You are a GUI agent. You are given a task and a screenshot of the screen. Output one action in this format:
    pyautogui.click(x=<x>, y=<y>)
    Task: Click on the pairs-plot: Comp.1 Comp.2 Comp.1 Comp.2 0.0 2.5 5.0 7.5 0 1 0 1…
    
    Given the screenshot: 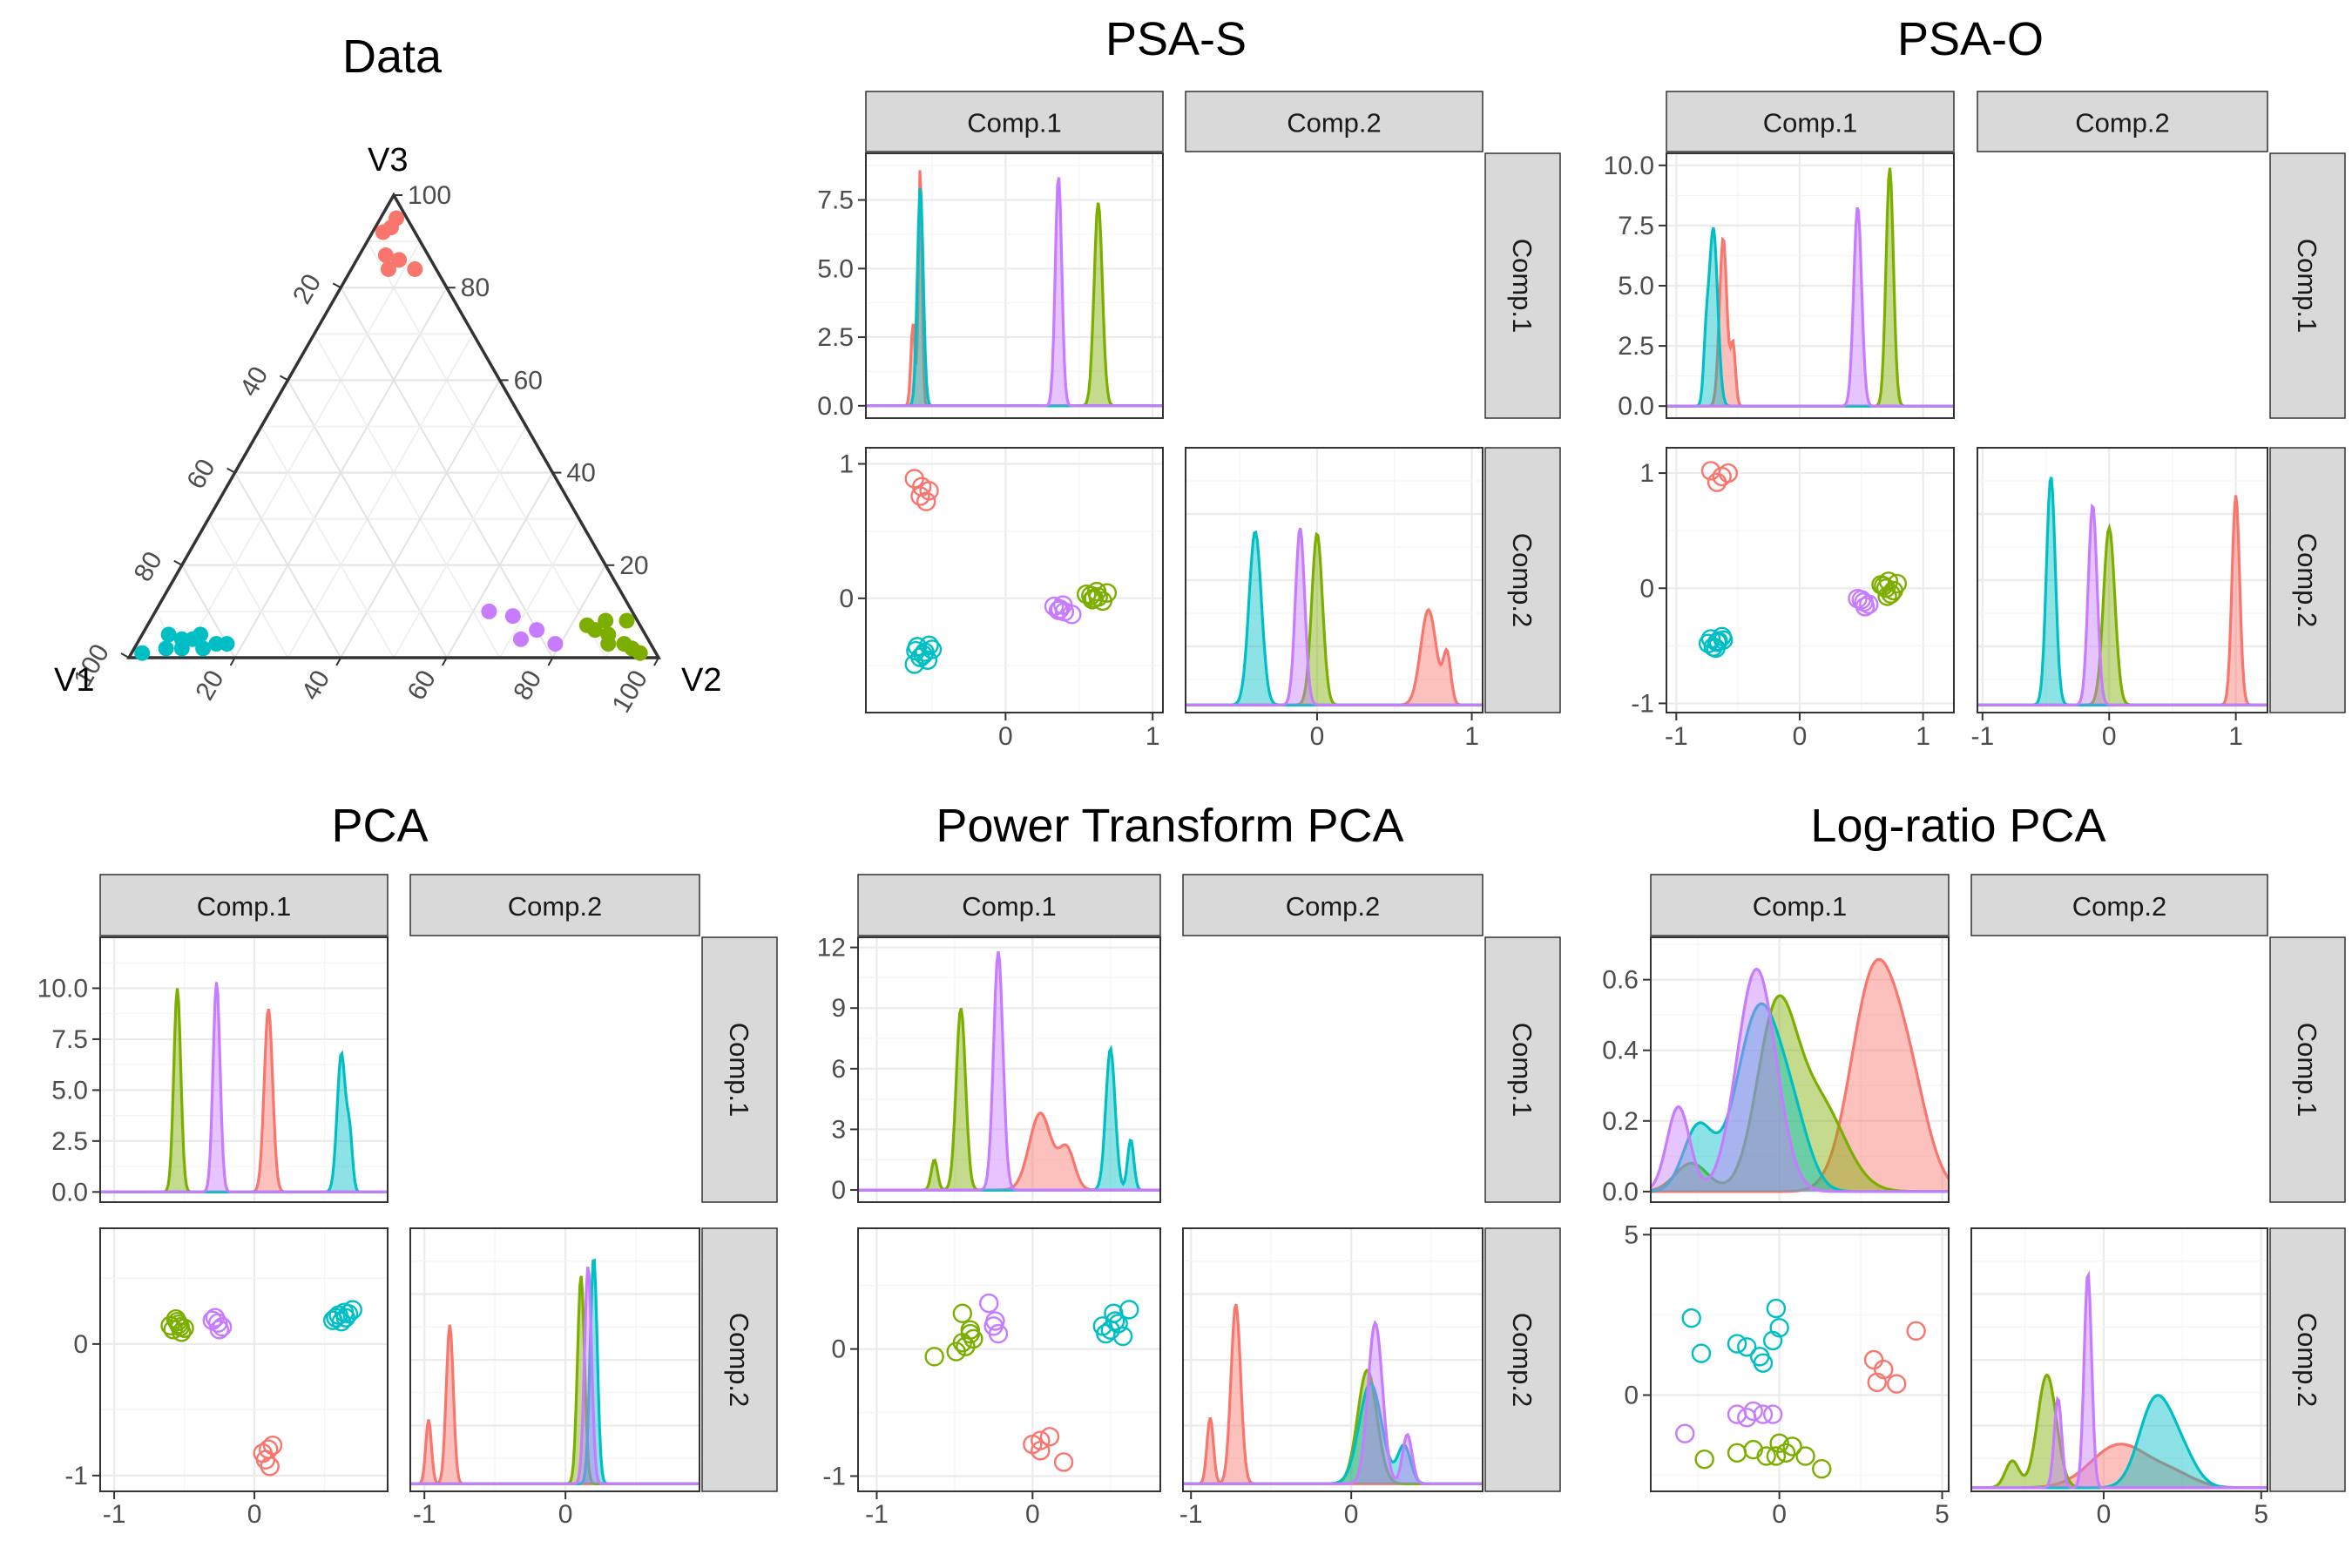 What is the action you would take?
    pyautogui.click(x=1189, y=421)
    